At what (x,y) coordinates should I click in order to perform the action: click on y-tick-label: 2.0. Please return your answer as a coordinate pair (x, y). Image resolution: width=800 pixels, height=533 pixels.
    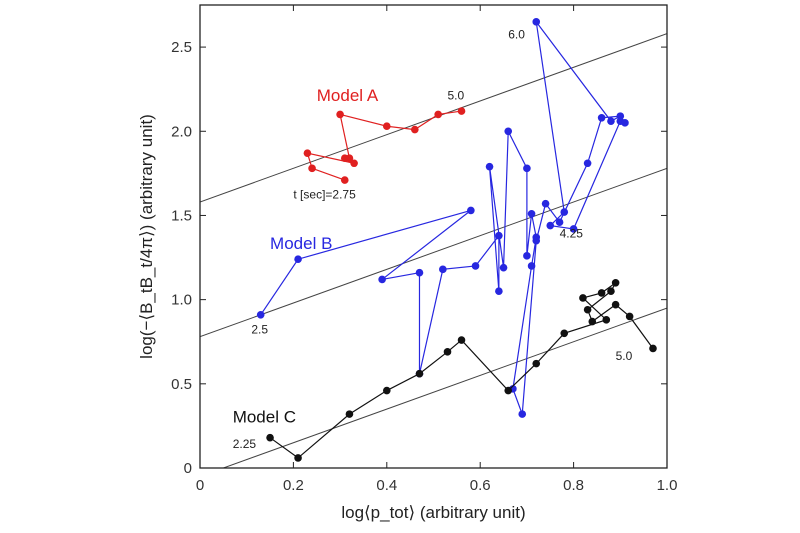
    Looking at the image, I should click on (181, 131).